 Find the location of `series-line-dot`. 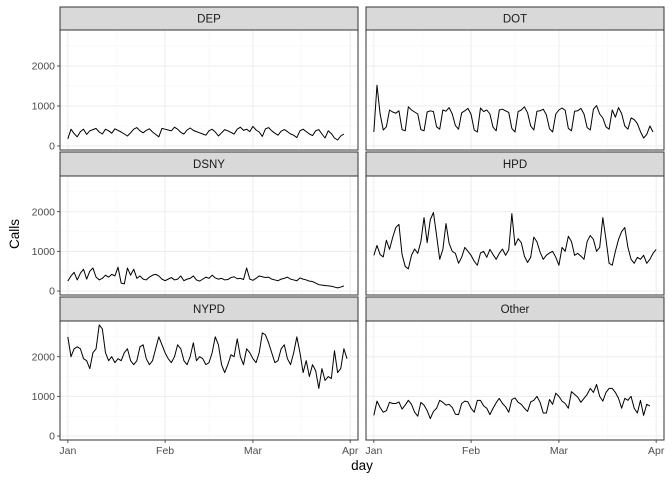

series-line-dot is located at coordinates (513, 111).